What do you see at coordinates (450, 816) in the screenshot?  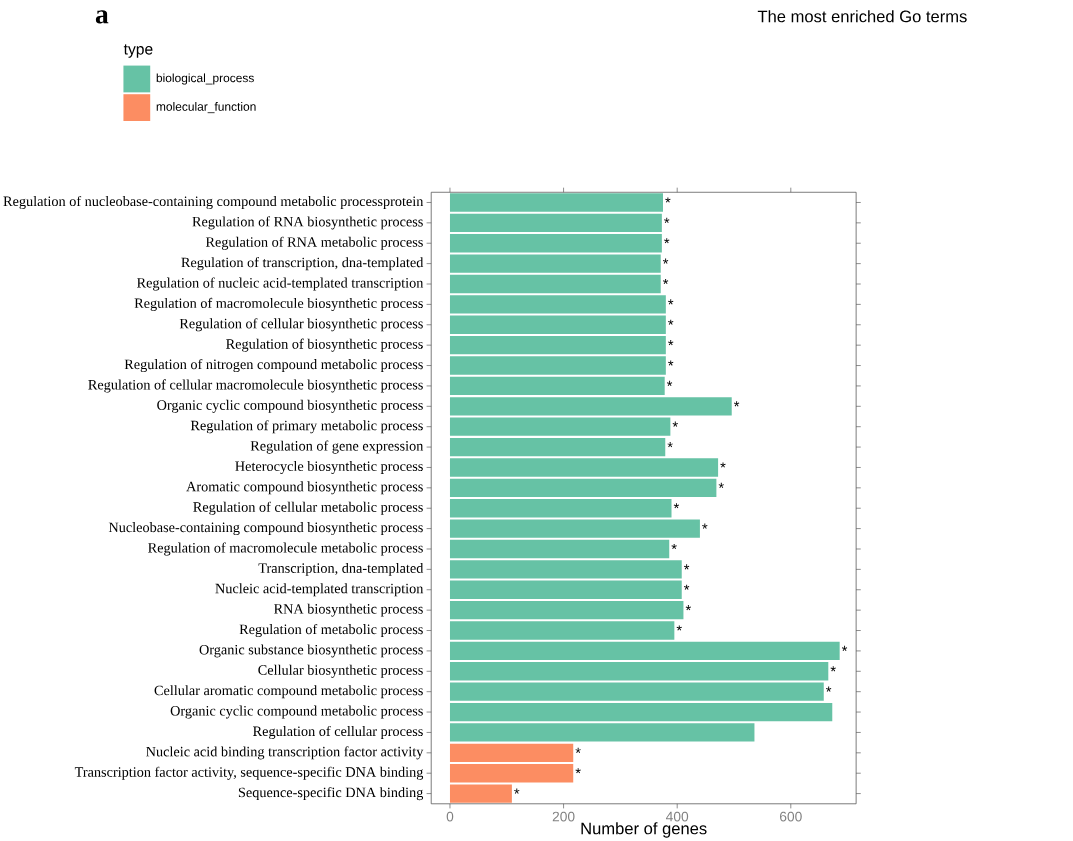 I see `x-tick-label: 0` at bounding box center [450, 816].